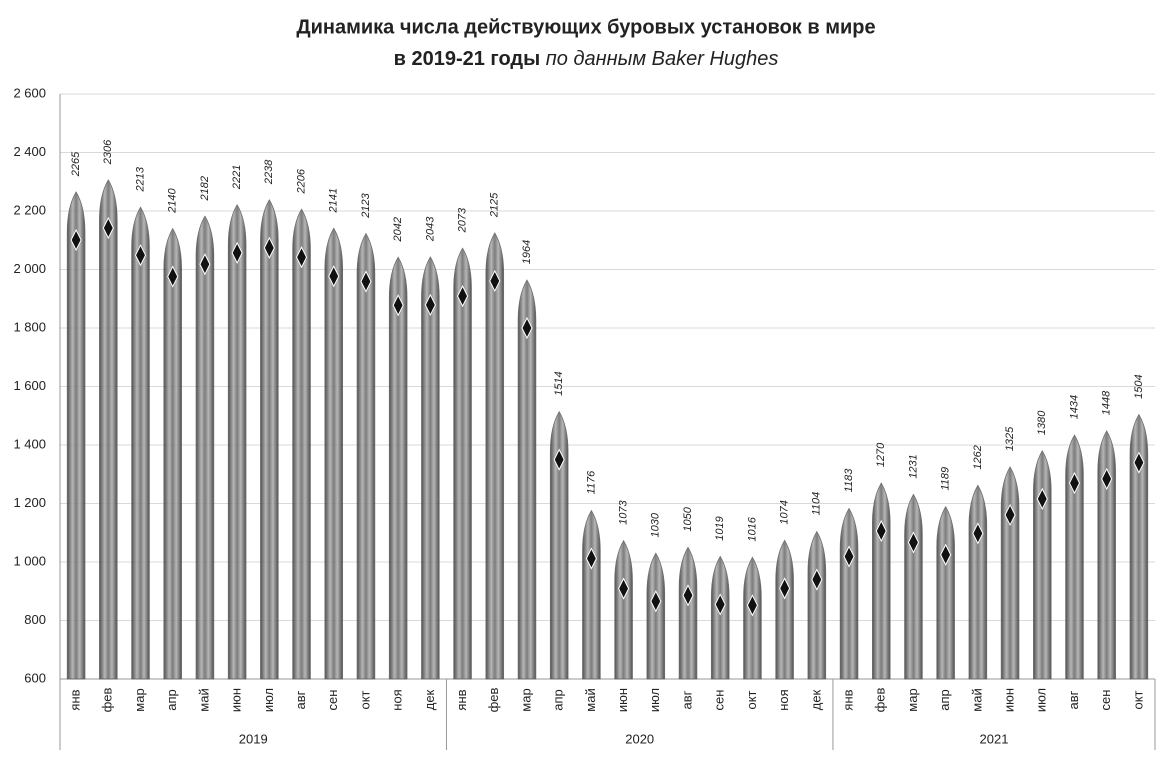  I want to click on value-label: 1380, so click(1042, 422).